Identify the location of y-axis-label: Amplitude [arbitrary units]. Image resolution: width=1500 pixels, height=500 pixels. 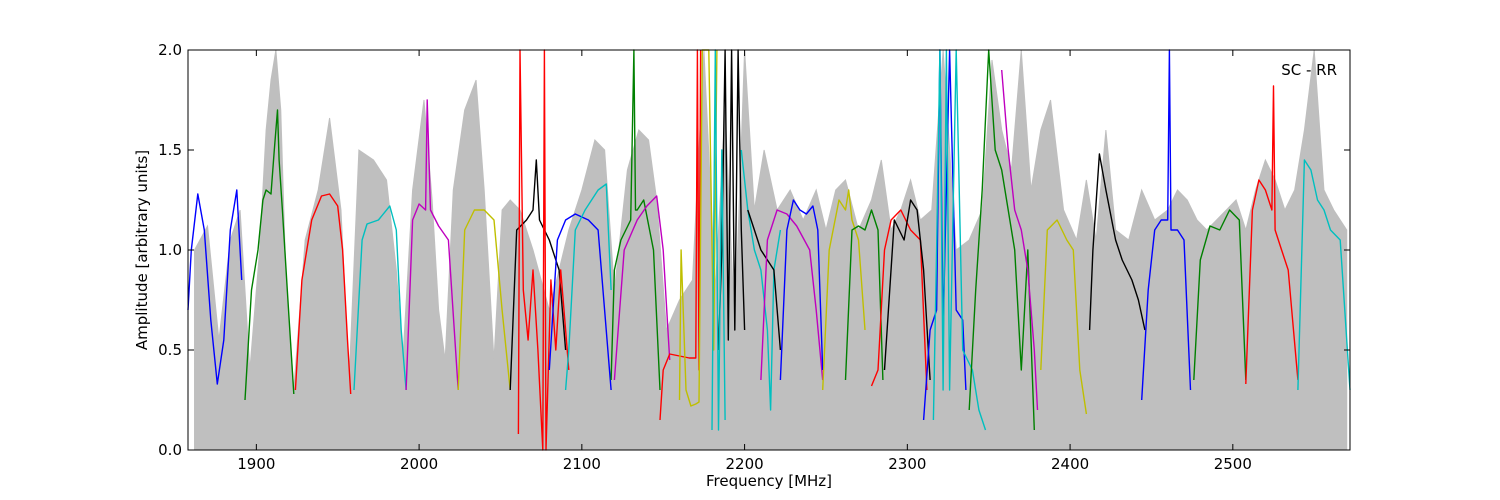
(142, 250).